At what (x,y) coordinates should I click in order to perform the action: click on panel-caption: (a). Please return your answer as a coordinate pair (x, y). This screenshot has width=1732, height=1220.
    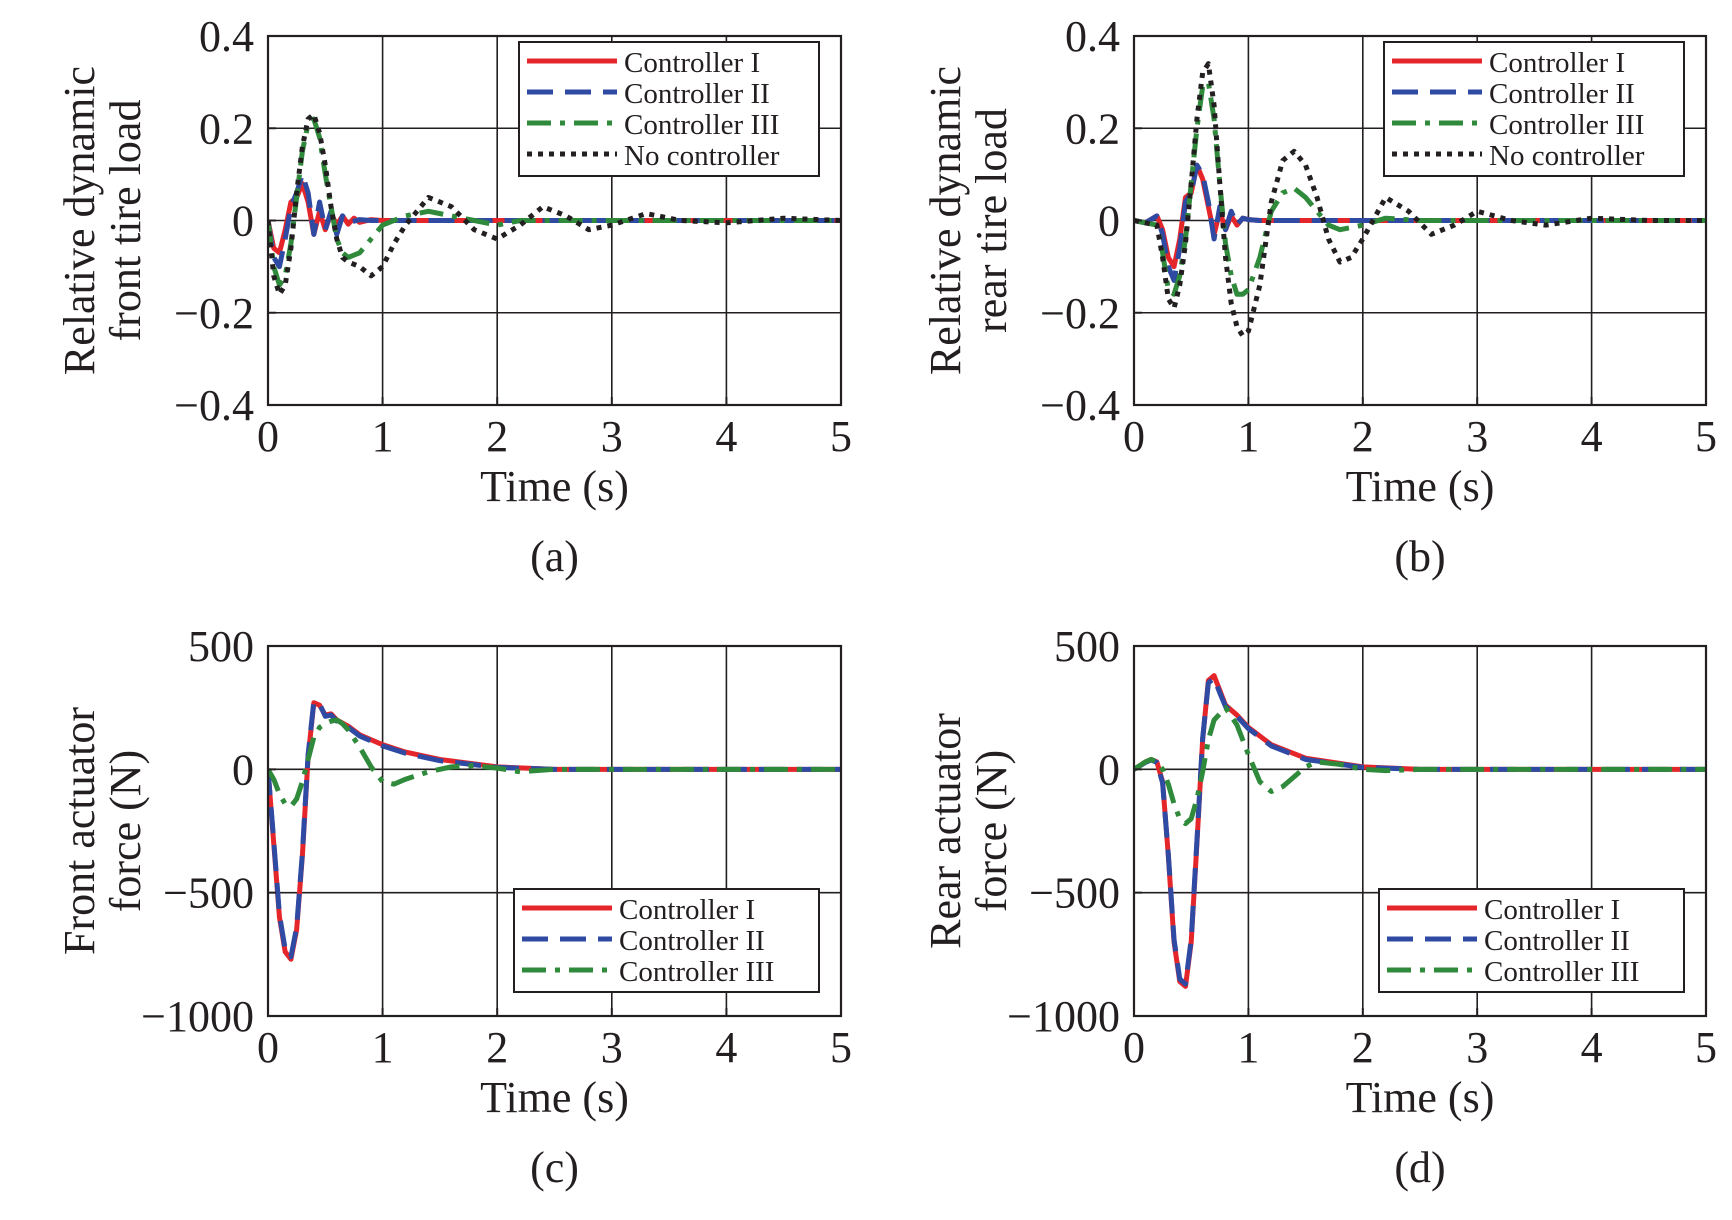
    Looking at the image, I should click on (554, 556).